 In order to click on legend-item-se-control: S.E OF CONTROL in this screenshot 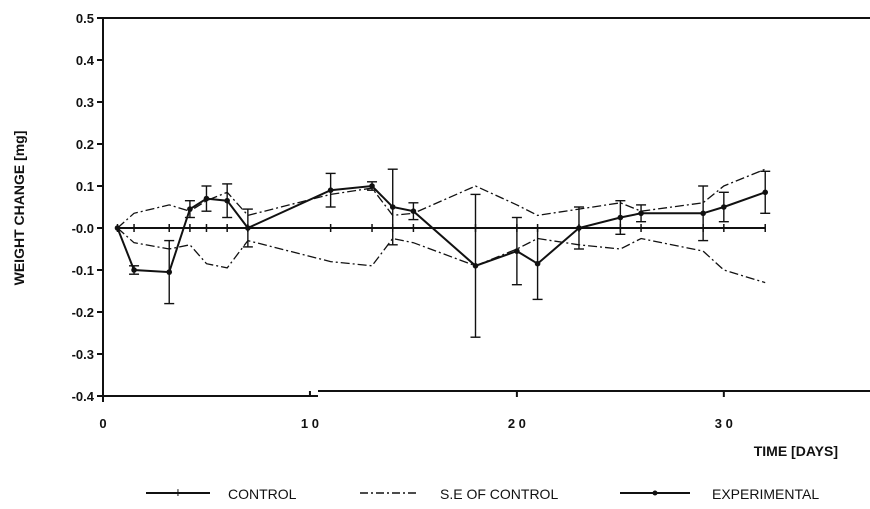, I will do `click(459, 494)`.